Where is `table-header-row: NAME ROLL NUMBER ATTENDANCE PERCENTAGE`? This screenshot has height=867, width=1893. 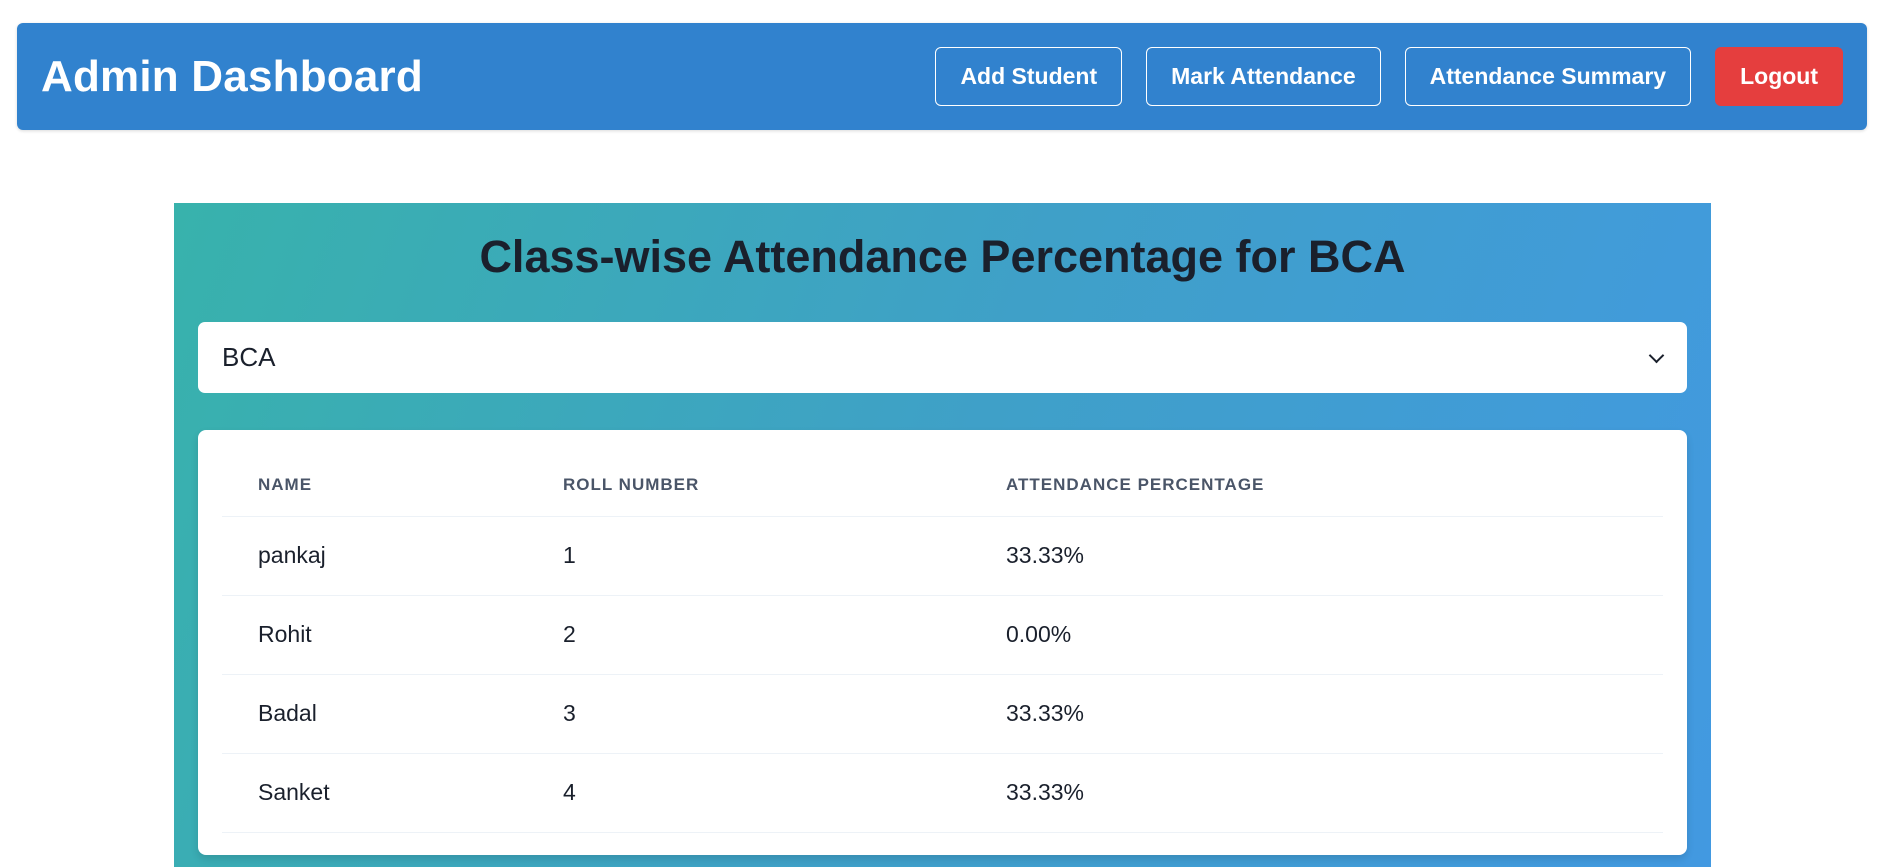 table-header-row: NAME ROLL NUMBER ATTENDANCE PERCENTAGE is located at coordinates (942, 485).